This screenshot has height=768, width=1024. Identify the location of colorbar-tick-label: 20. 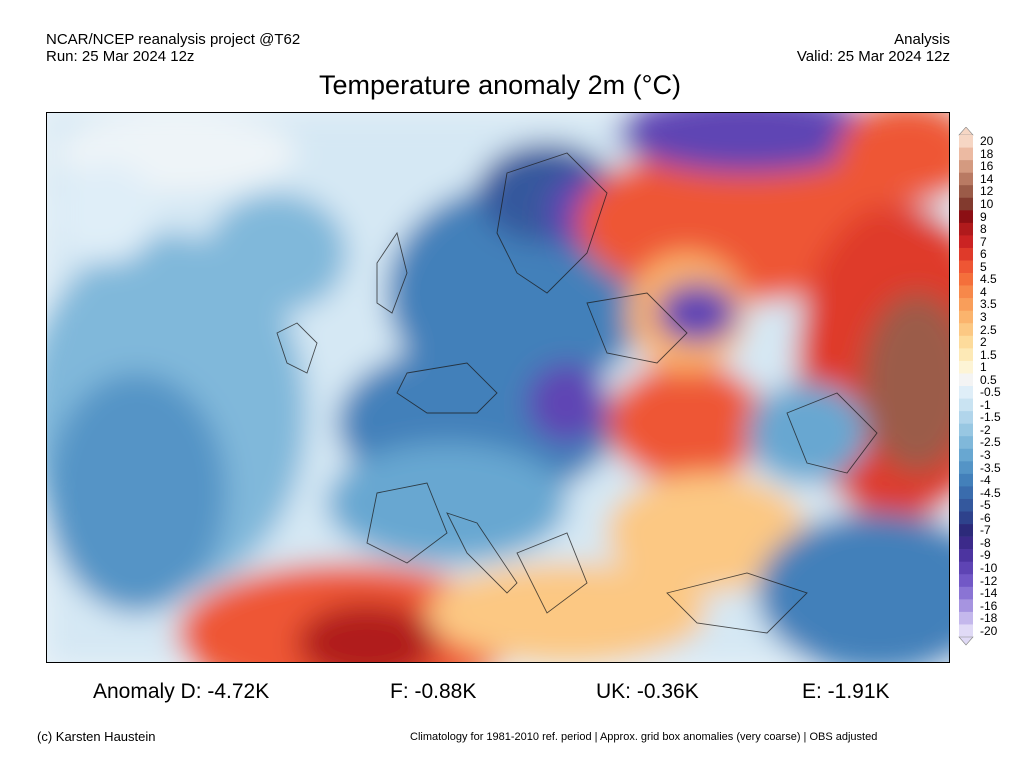
(987, 141).